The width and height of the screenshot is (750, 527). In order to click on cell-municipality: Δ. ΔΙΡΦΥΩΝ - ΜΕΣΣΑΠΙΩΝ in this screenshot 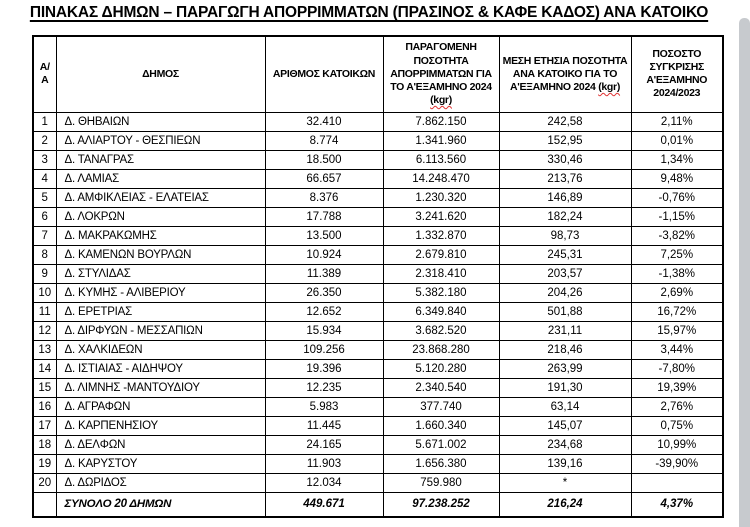, I will do `click(160, 330)`.